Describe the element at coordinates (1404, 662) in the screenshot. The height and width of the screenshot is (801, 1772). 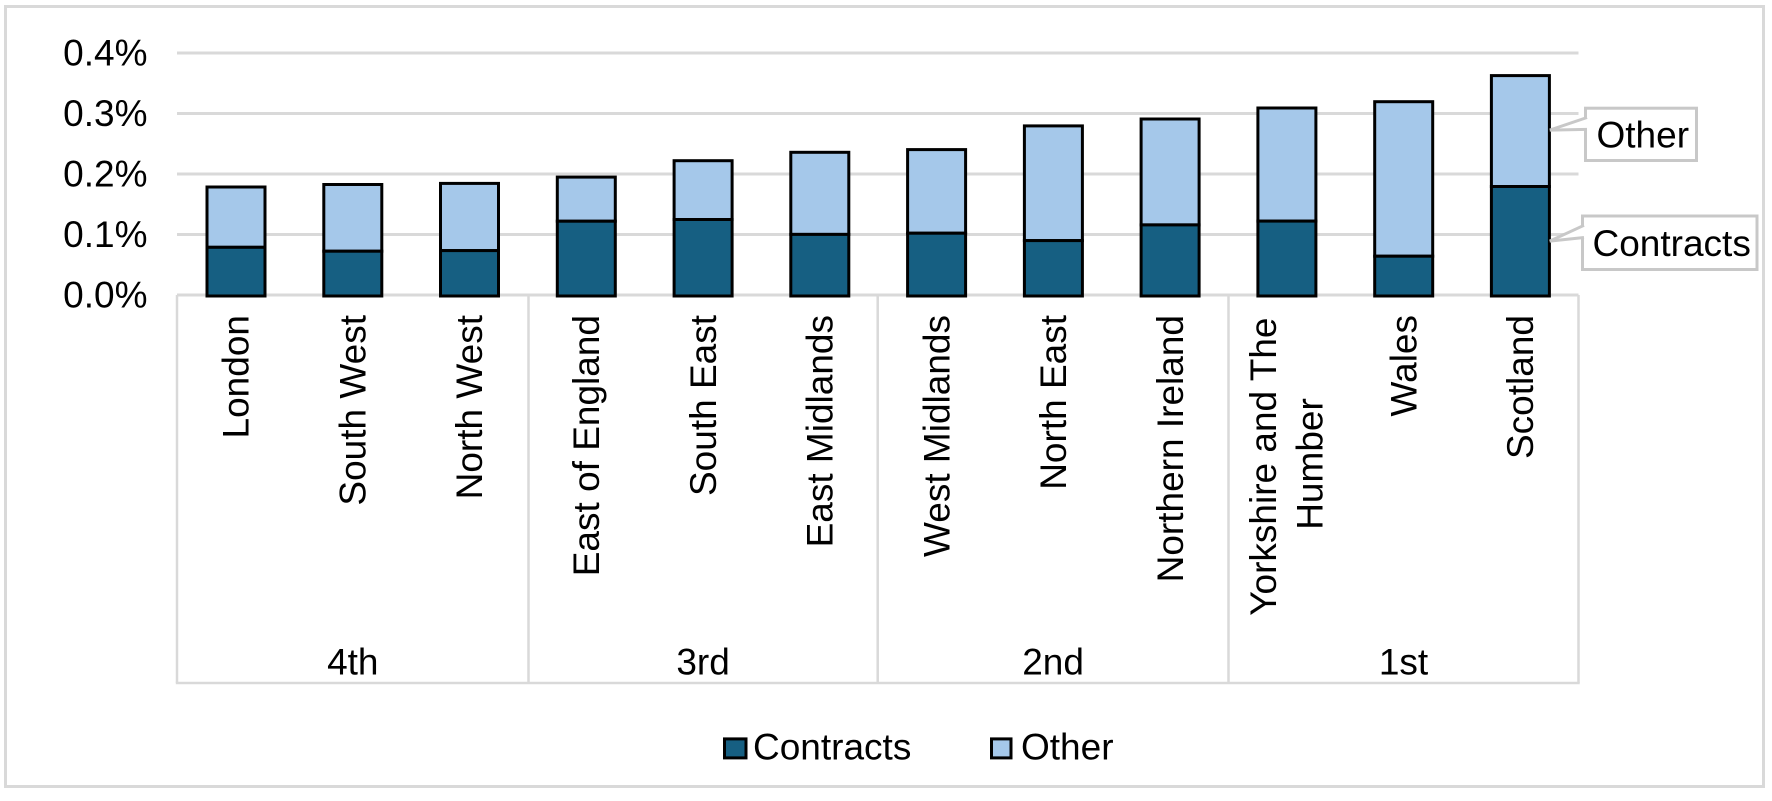
I see `svg-text: 1st` at that location.